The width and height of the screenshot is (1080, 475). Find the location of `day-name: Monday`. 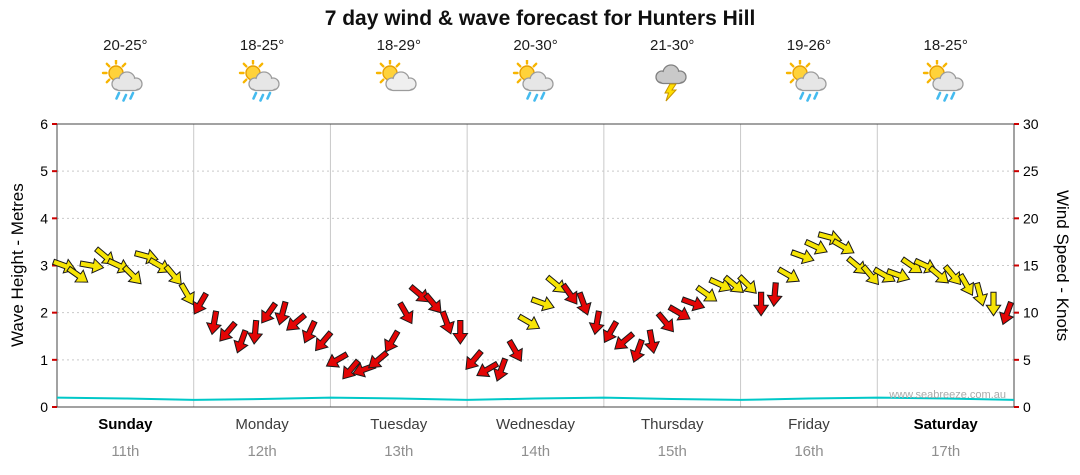

day-name: Monday is located at coordinates (262, 424).